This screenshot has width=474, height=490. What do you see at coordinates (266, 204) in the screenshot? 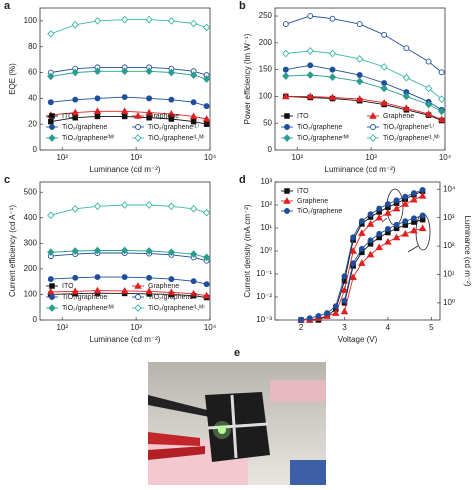
I see `y-tick-label: 10²` at bounding box center [266, 204].